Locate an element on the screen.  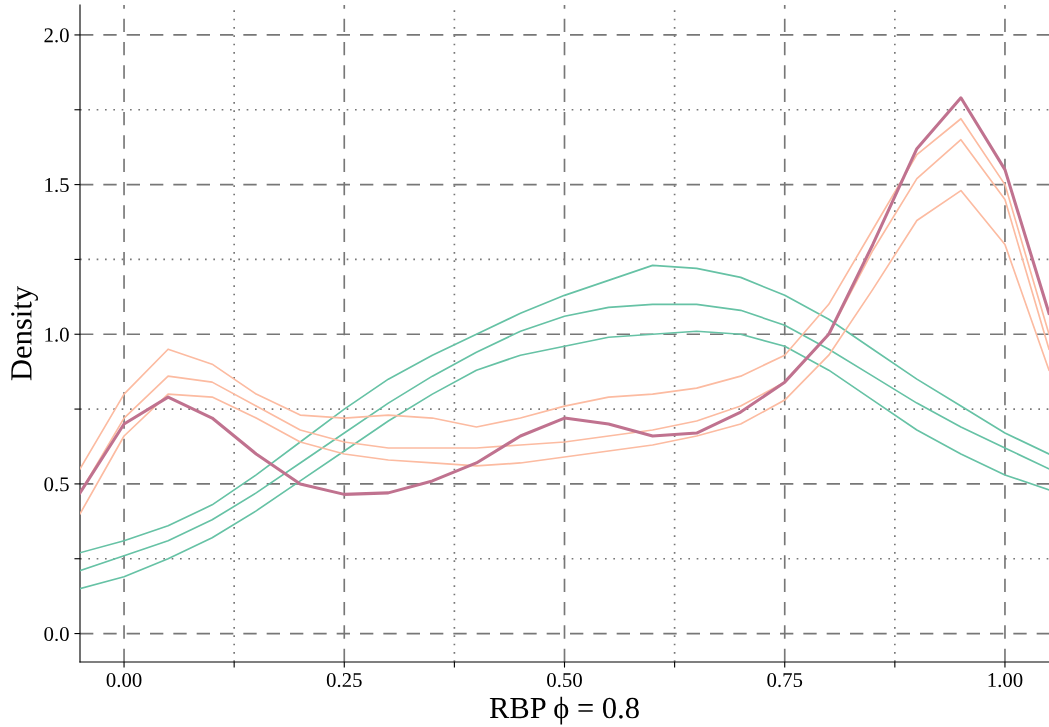
x-tick-label: 0.50 is located at coordinates (564, 680).